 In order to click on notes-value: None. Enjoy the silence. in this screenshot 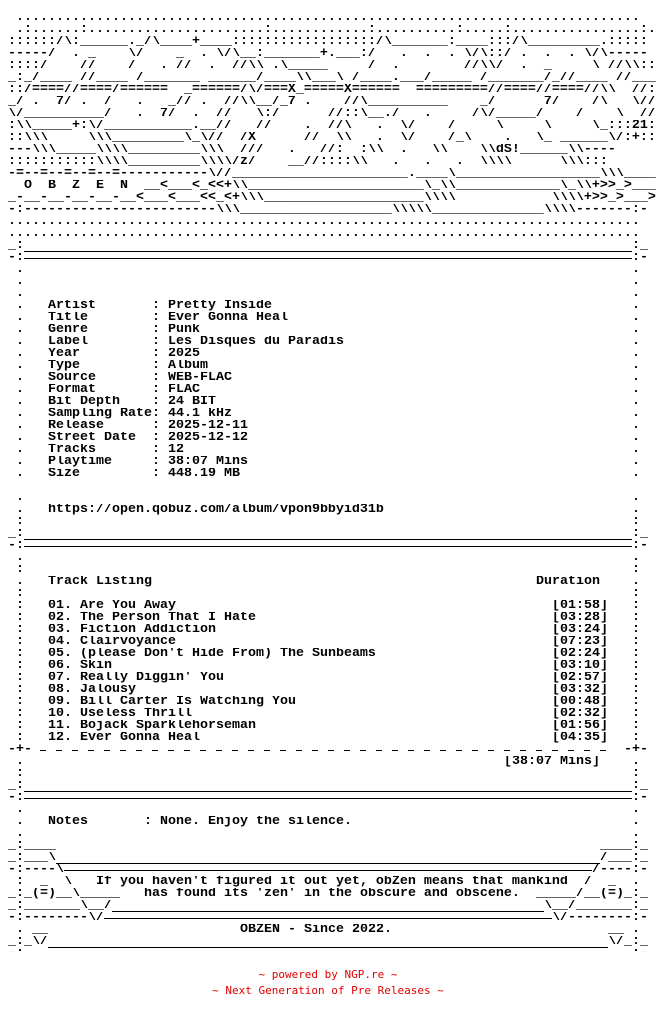, I will do `click(256, 822)`.